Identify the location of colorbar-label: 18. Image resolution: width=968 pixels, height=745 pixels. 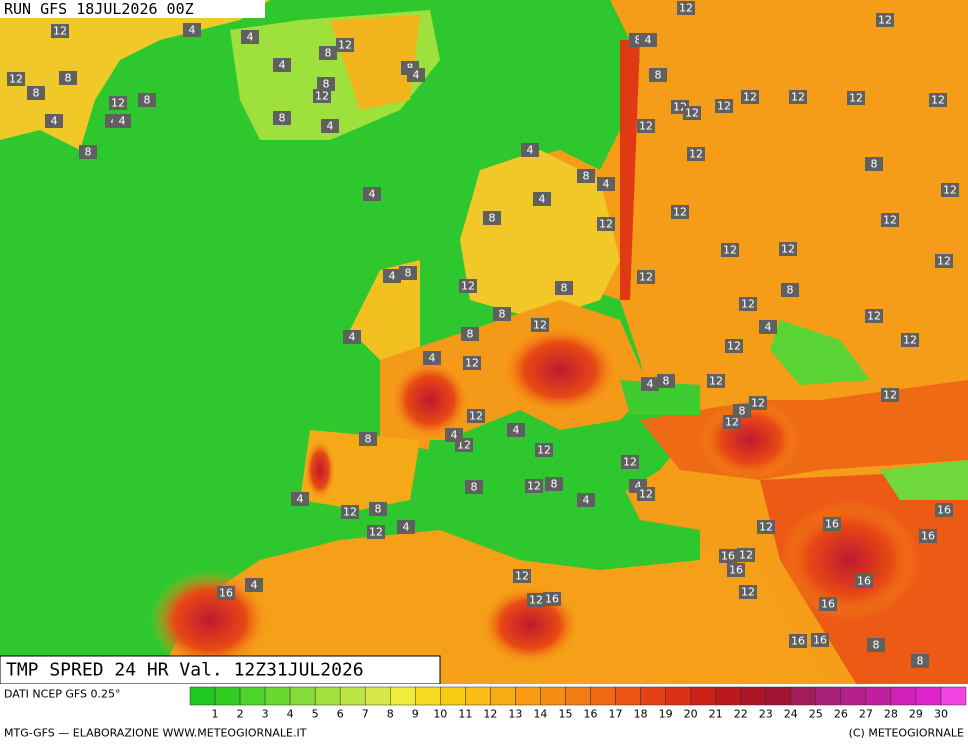
(641, 714).